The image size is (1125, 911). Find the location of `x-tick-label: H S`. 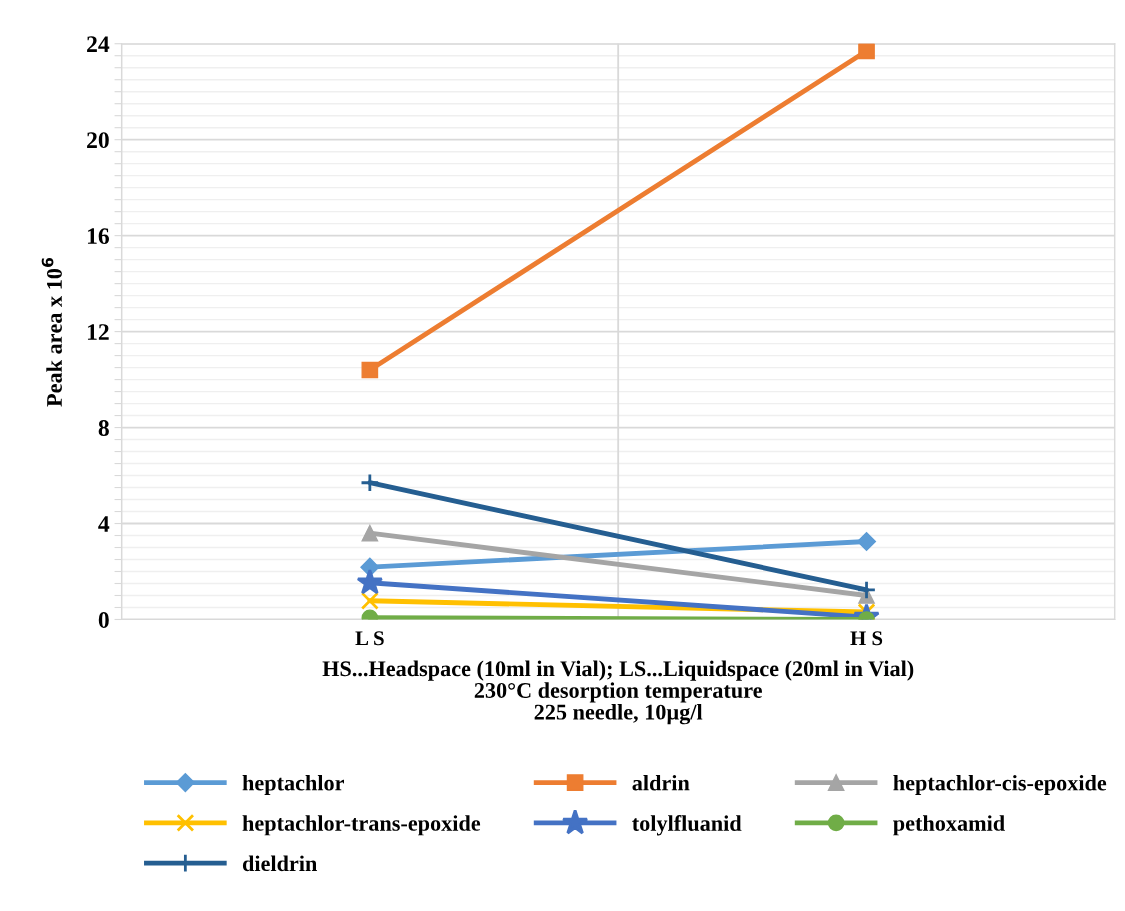

x-tick-label: H S is located at coordinates (866, 638).